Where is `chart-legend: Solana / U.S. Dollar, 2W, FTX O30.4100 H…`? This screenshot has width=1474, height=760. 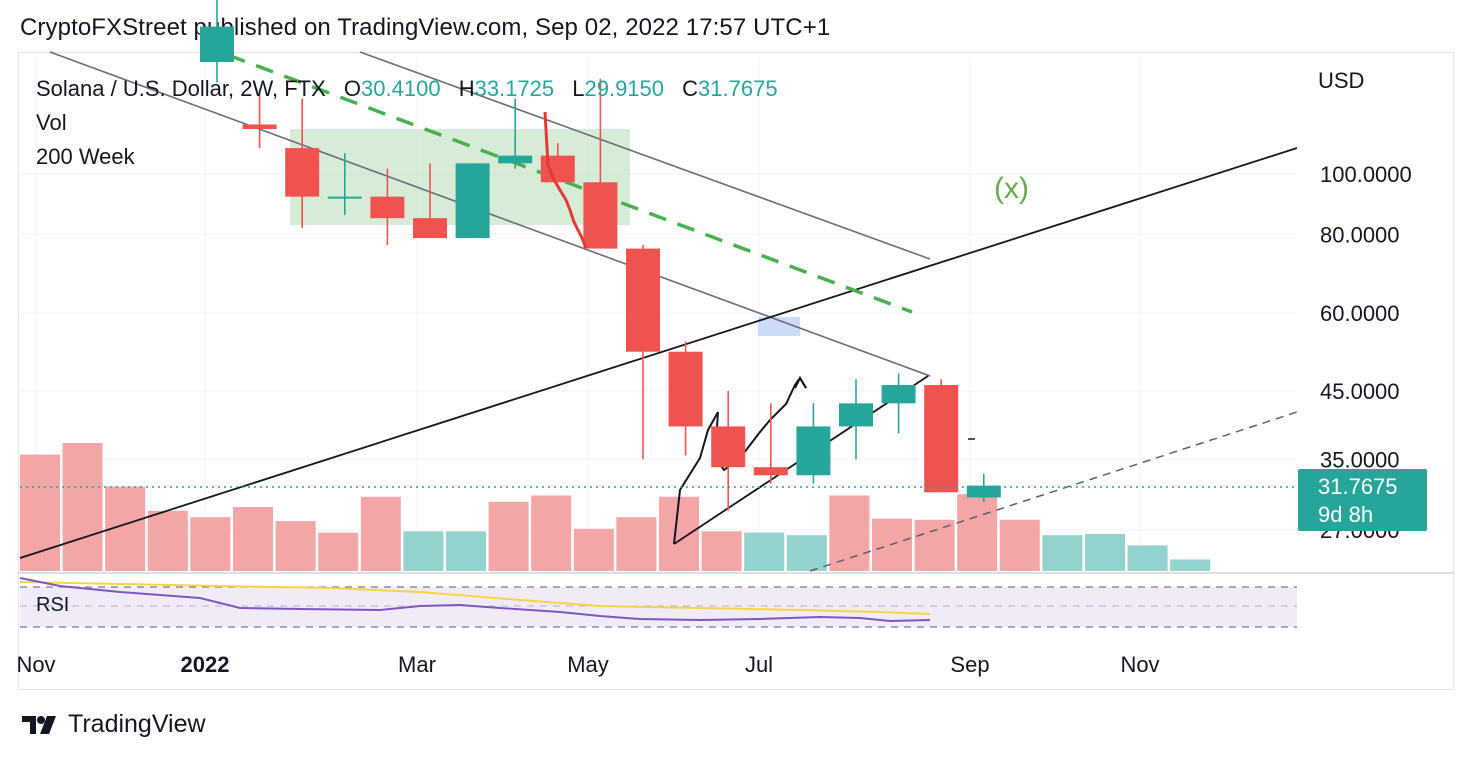 chart-legend: Solana / U.S. Dollar, 2W, FTX O30.4100 H… is located at coordinates (407, 123).